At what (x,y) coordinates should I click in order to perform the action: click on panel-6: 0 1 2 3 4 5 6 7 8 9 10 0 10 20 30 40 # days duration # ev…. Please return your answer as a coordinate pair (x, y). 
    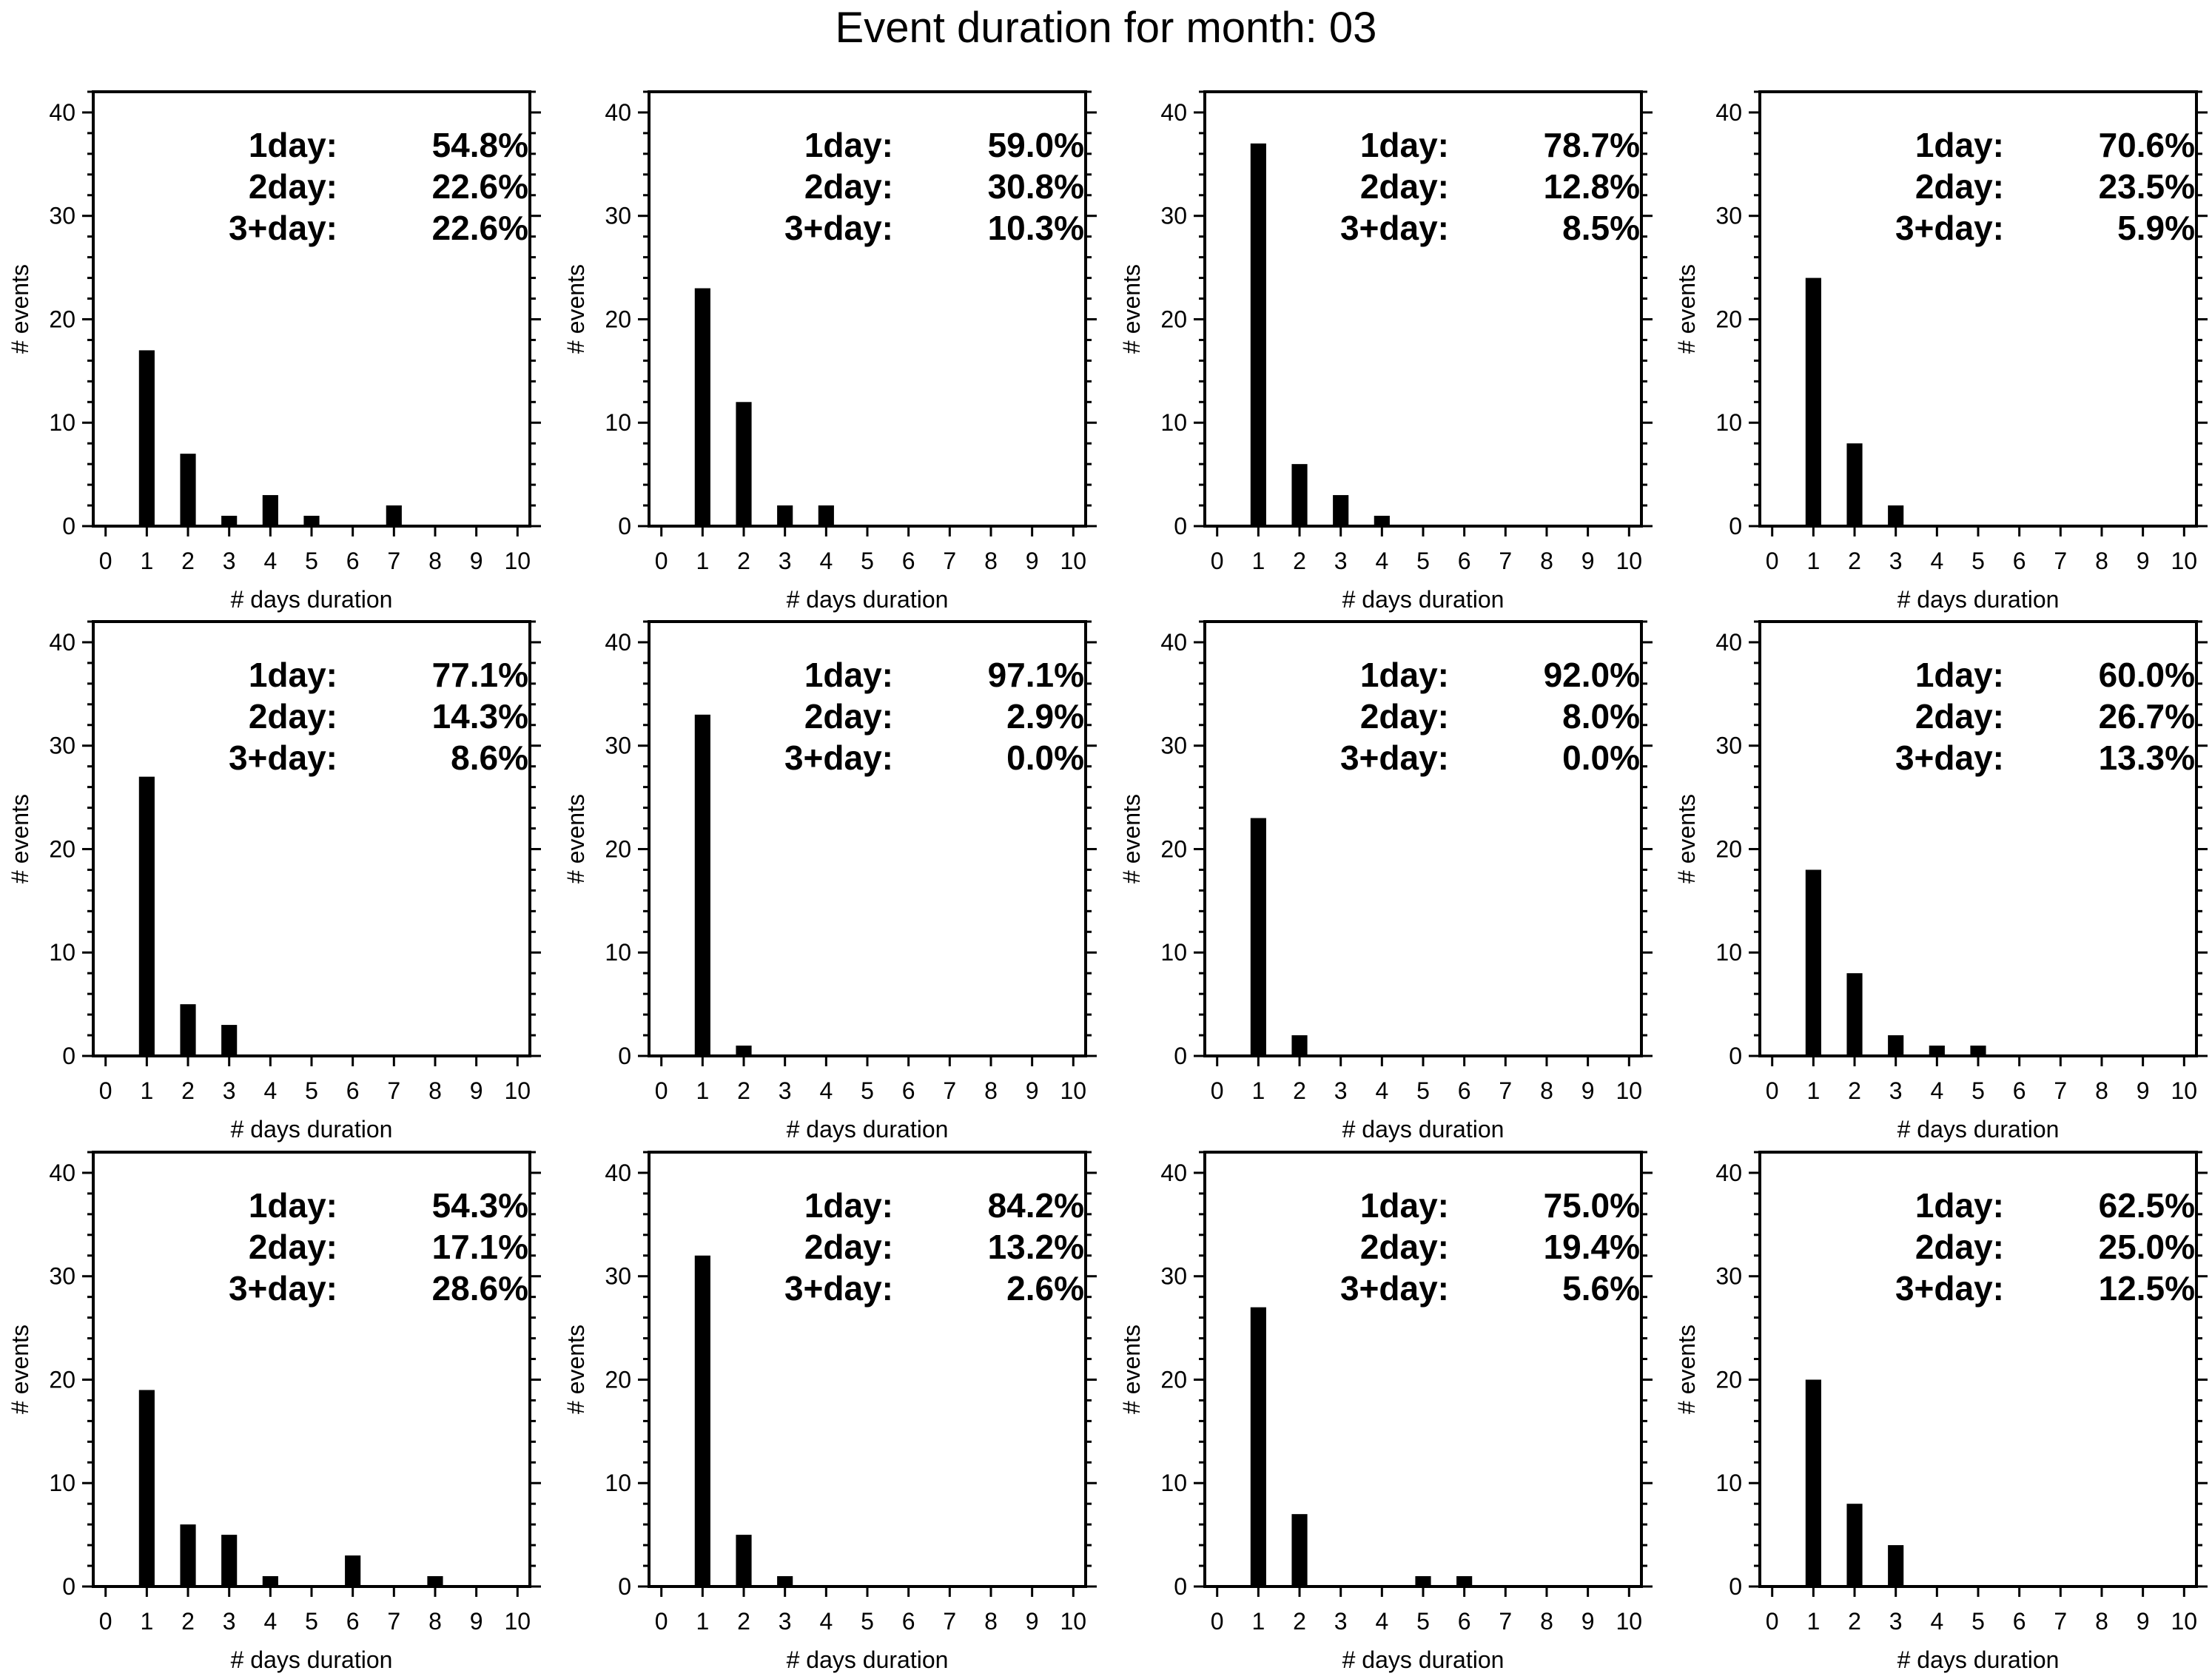
    Looking at the image, I should click on (829, 882).